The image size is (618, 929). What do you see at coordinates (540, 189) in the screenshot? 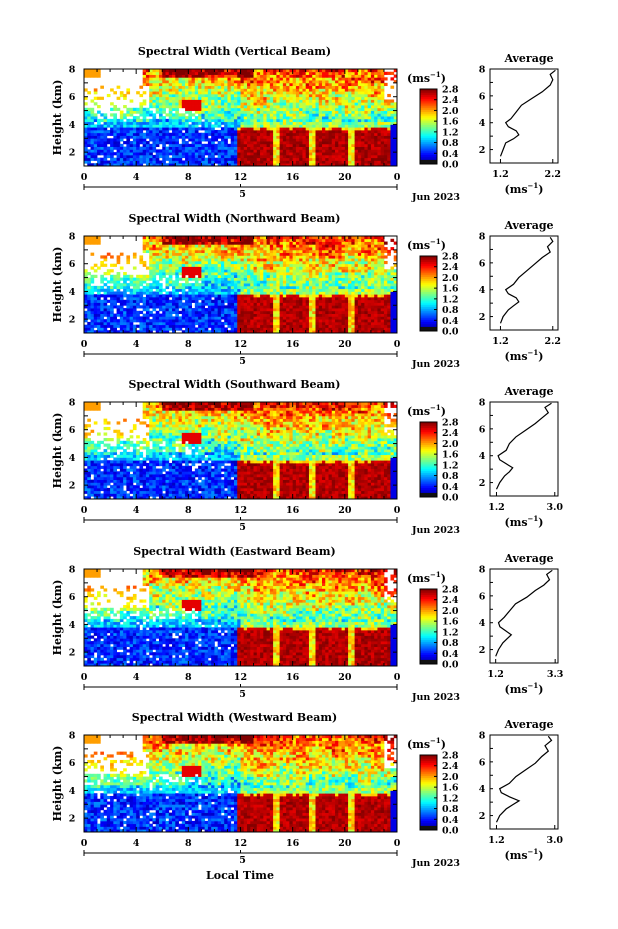
I see `average-x-label-close: )` at bounding box center [540, 189].